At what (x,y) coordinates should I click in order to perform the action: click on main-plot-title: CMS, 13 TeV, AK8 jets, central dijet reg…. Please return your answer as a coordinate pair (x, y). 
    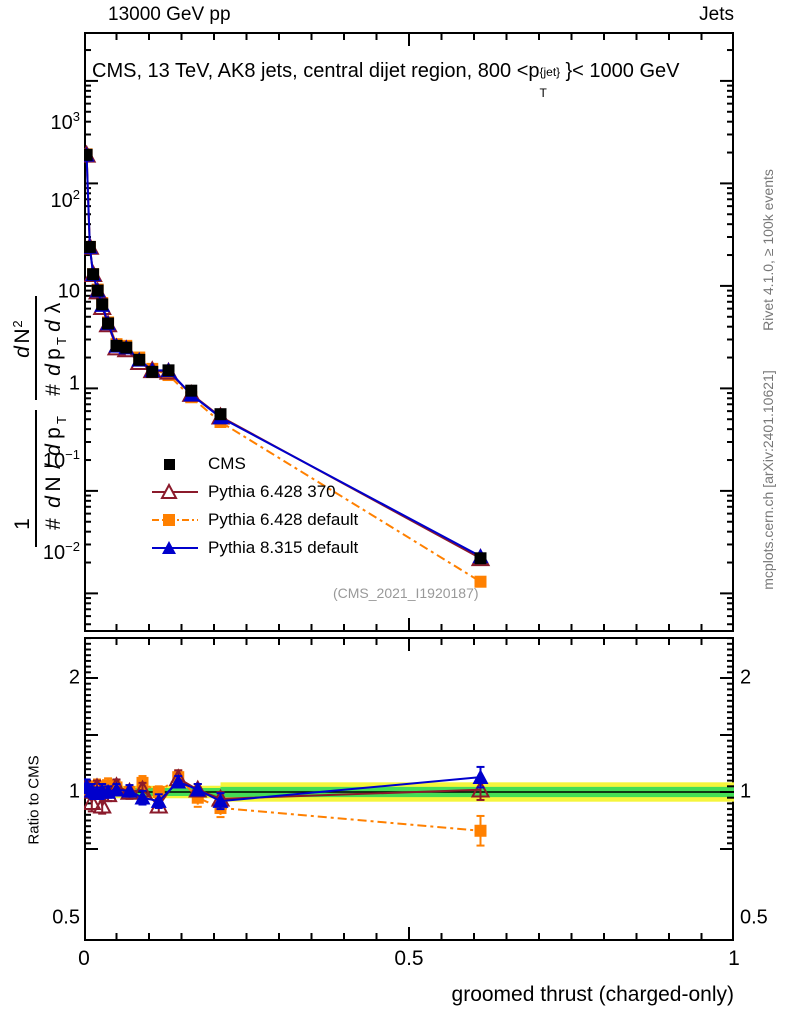
    Looking at the image, I should click on (386, 80).